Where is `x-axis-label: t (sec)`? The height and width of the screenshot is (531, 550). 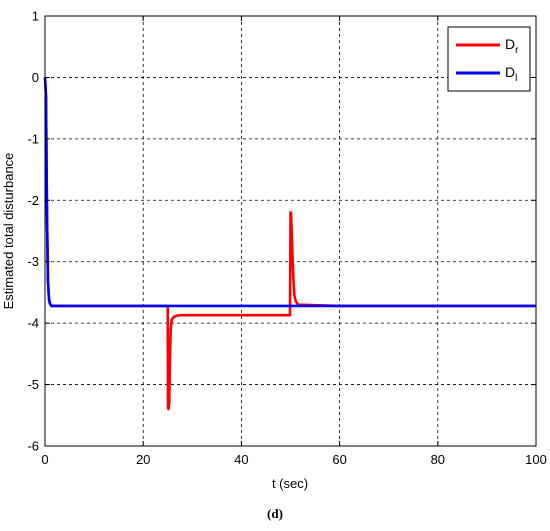
x-axis-label: t (sec) is located at coordinates (290, 483).